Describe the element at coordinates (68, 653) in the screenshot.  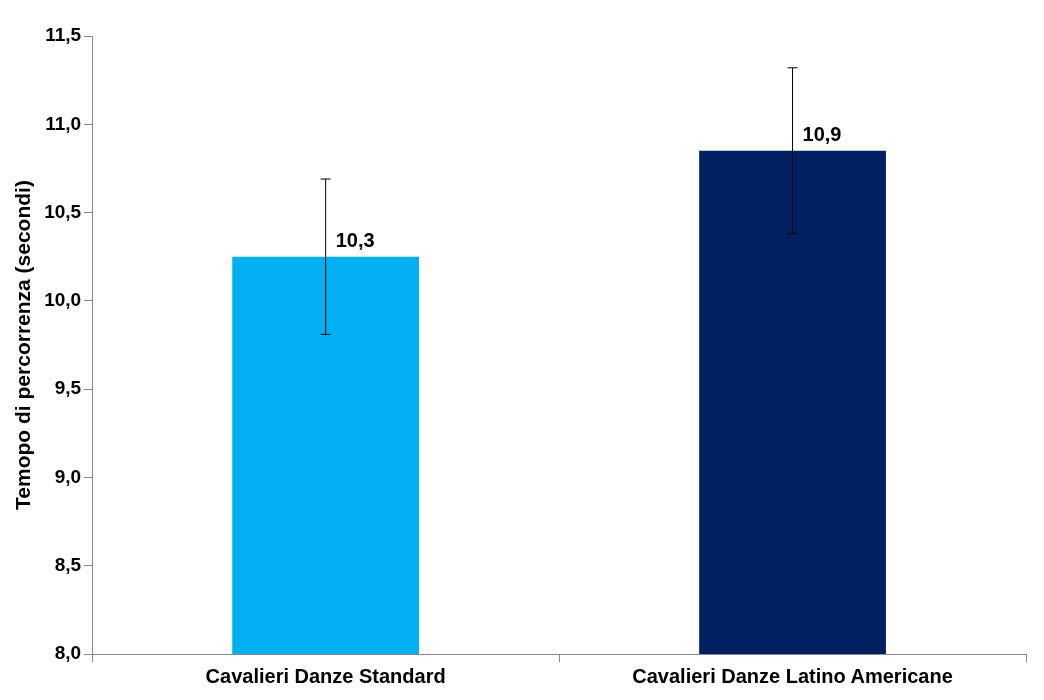
I see `y-tick-label: 8,0` at that location.